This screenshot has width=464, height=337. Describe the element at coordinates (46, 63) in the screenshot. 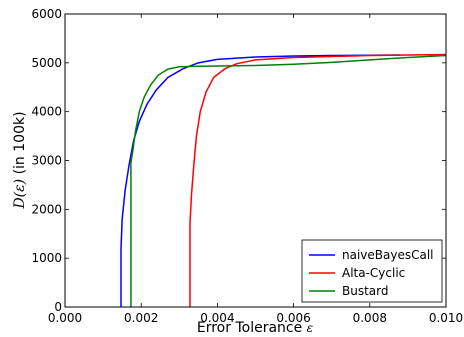

I see `y-tick-label: 5000` at that location.